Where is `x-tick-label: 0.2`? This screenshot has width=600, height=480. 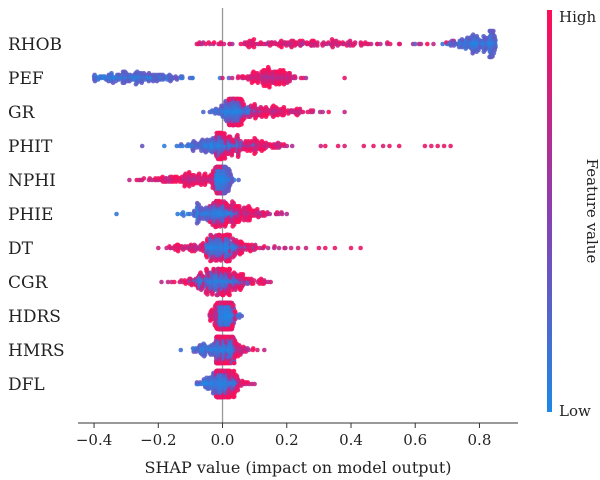
x-tick-label: 0.2 is located at coordinates (287, 440).